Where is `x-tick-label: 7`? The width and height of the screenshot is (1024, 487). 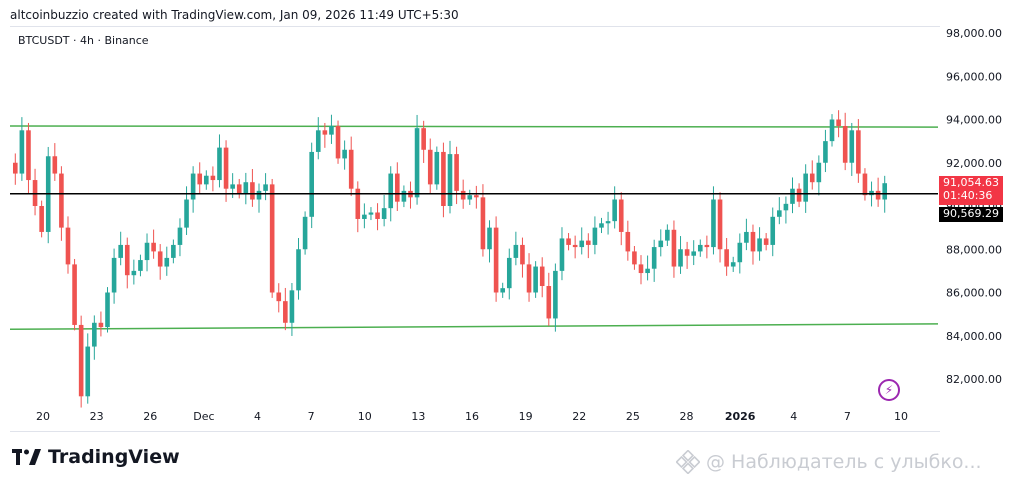
x-tick-label: 7 is located at coordinates (311, 416).